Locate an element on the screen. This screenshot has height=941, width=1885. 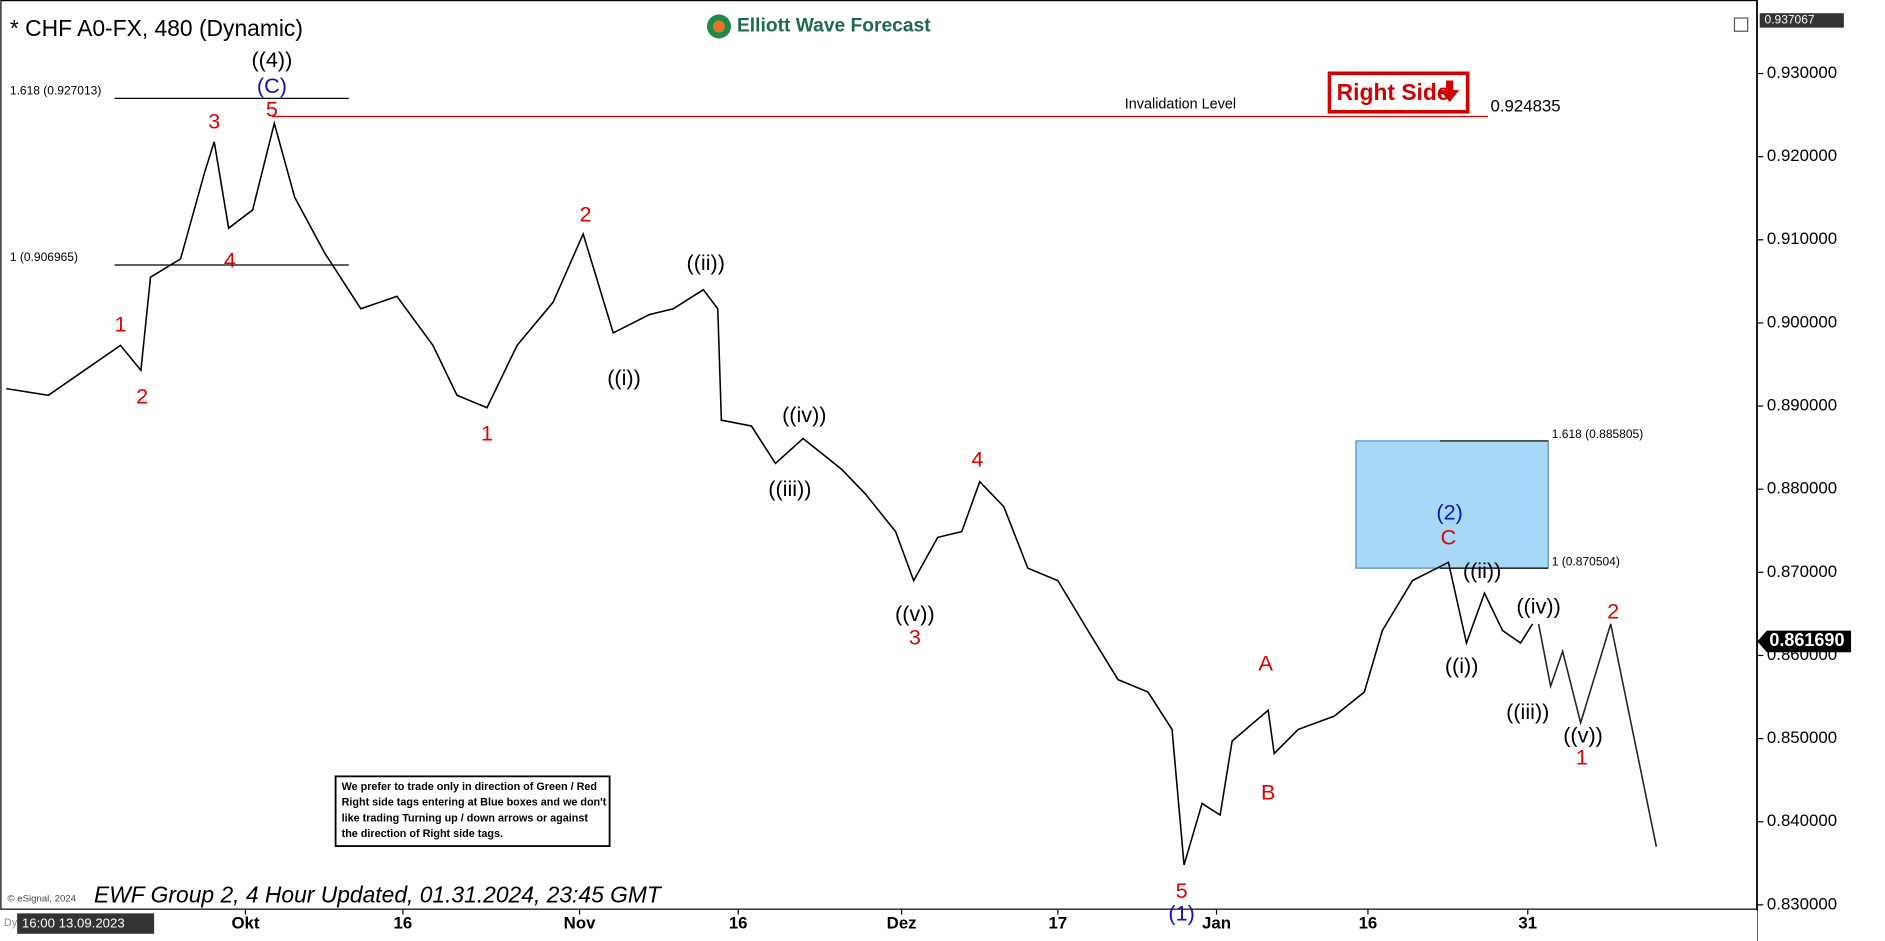
wave-label: ((4)) is located at coordinates (271, 59).